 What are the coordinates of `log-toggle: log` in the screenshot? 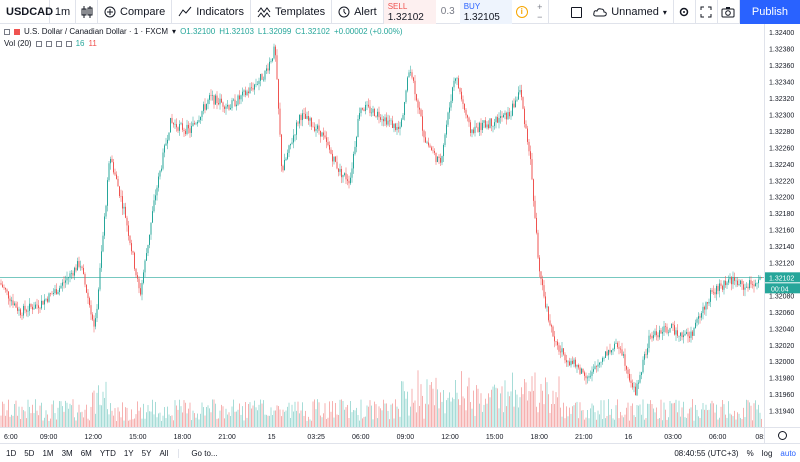 It's located at (767, 453).